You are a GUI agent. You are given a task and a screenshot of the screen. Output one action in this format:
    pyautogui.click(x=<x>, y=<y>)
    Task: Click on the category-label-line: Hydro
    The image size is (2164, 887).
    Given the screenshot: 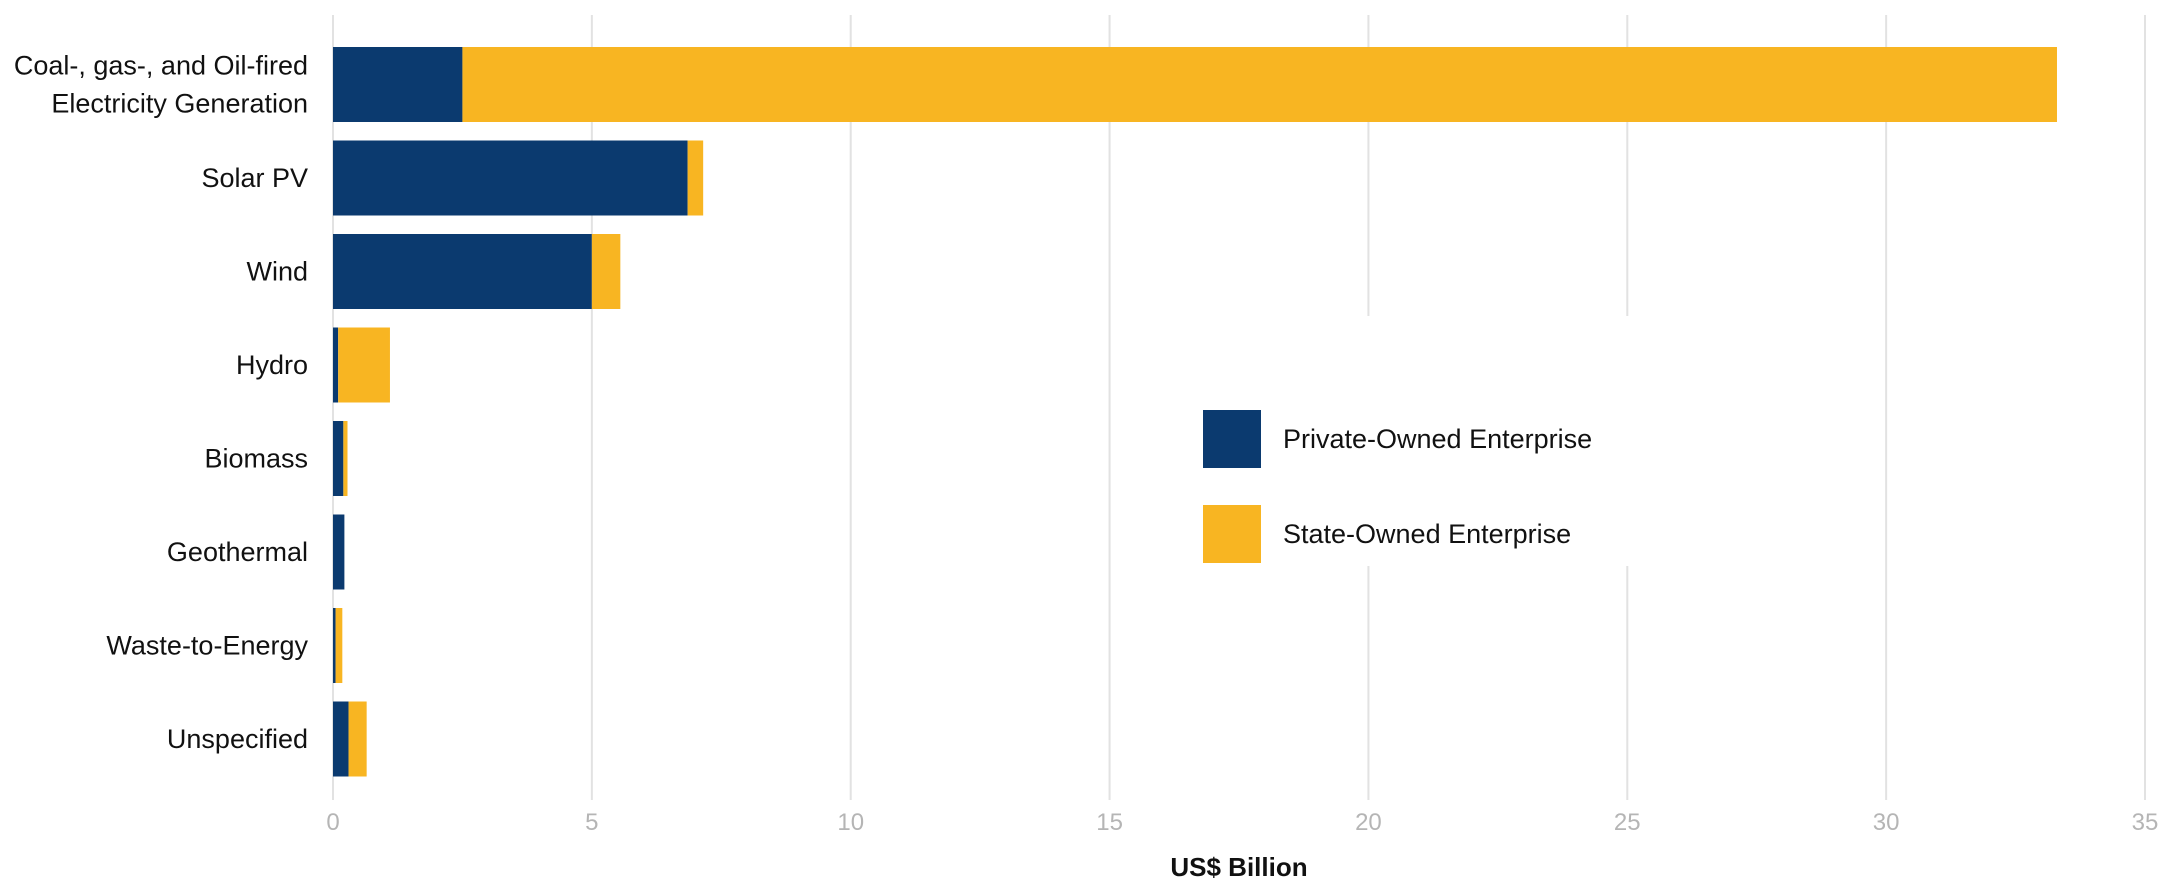 What is the action you would take?
    pyautogui.click(x=272, y=365)
    